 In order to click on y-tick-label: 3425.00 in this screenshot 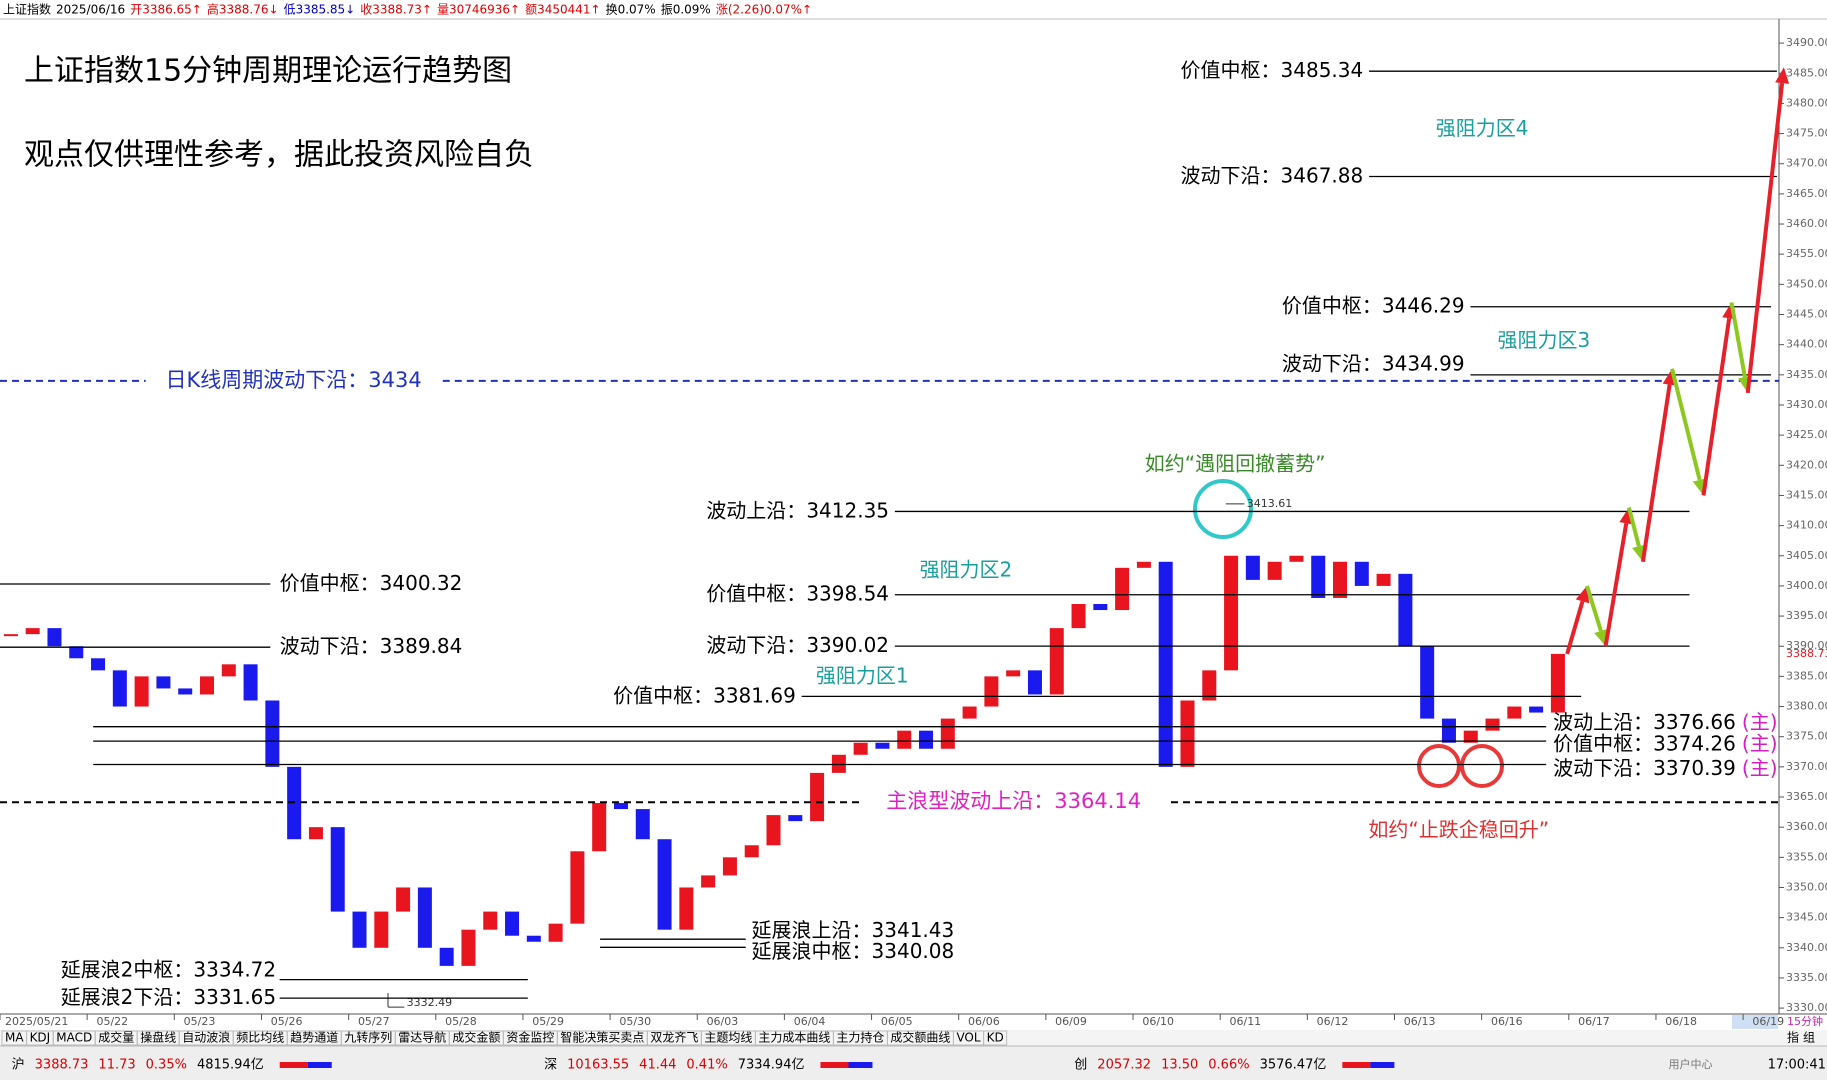, I will do `click(1806, 434)`.